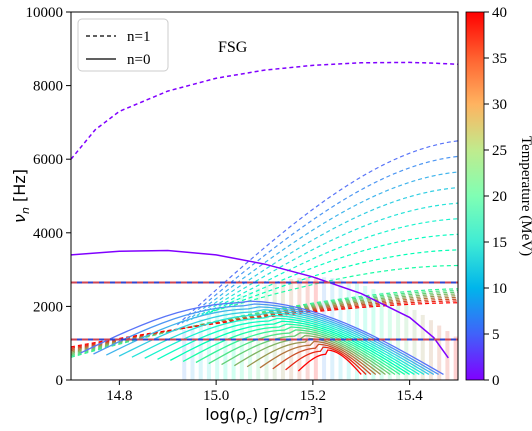  Describe the element at coordinates (499, 151) in the screenshot. I see `colorbar-tick-label: 25` at that location.